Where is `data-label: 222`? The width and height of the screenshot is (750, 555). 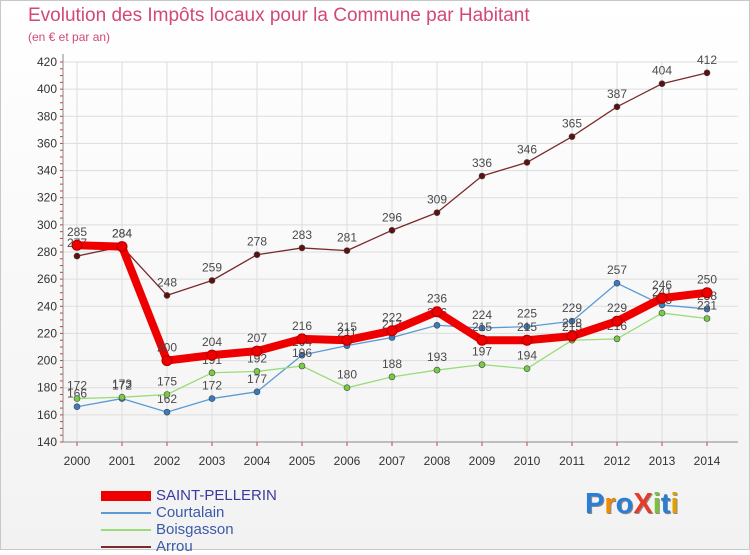
data-label: 222 is located at coordinates (392, 318).